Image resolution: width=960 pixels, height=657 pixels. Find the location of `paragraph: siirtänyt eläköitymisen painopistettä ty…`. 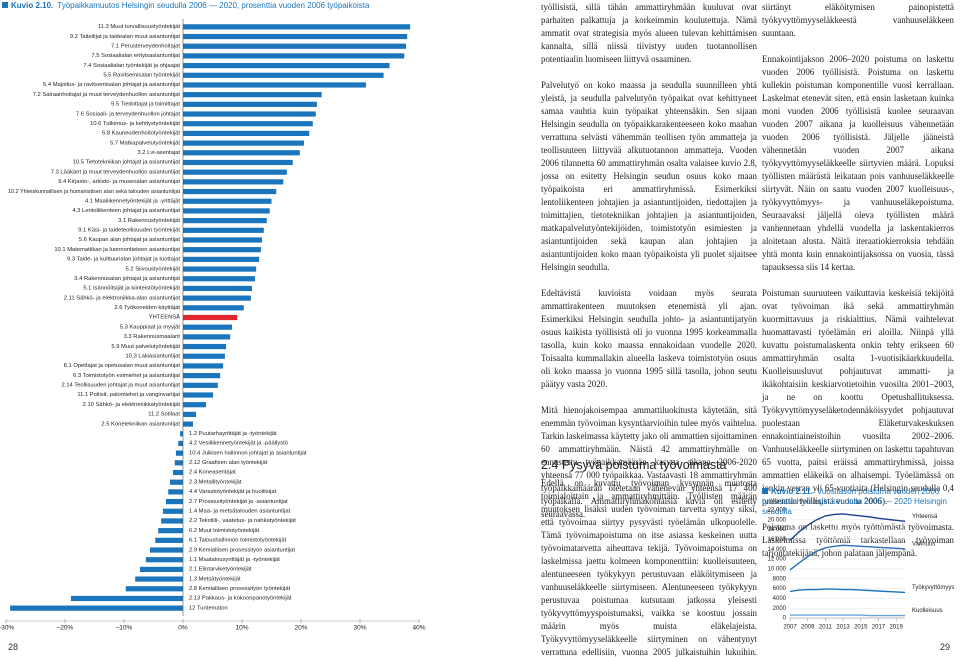

paragraph: siirtänyt eläköitymisen painopistettä ty… is located at coordinates (858, 20).